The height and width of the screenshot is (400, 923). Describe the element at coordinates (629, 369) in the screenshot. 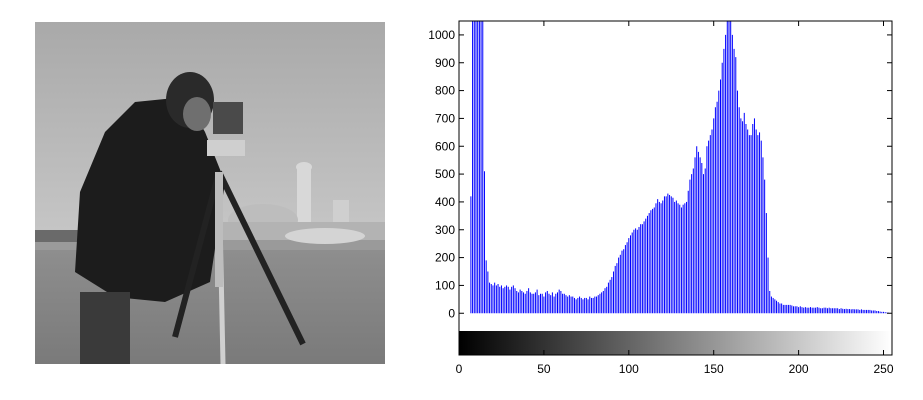

I see `x-tick-label: 100` at that location.